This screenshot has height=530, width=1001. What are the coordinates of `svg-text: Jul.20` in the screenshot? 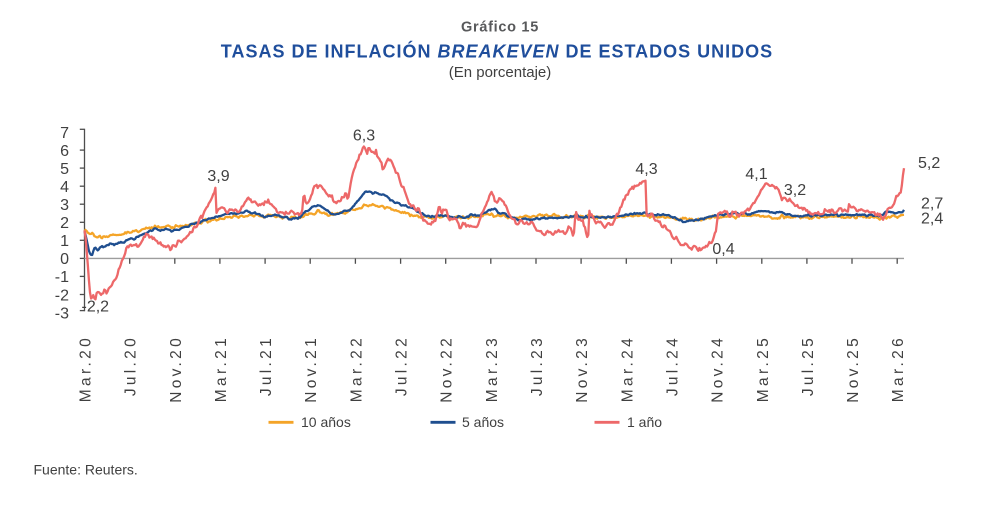 It's located at (131, 365).